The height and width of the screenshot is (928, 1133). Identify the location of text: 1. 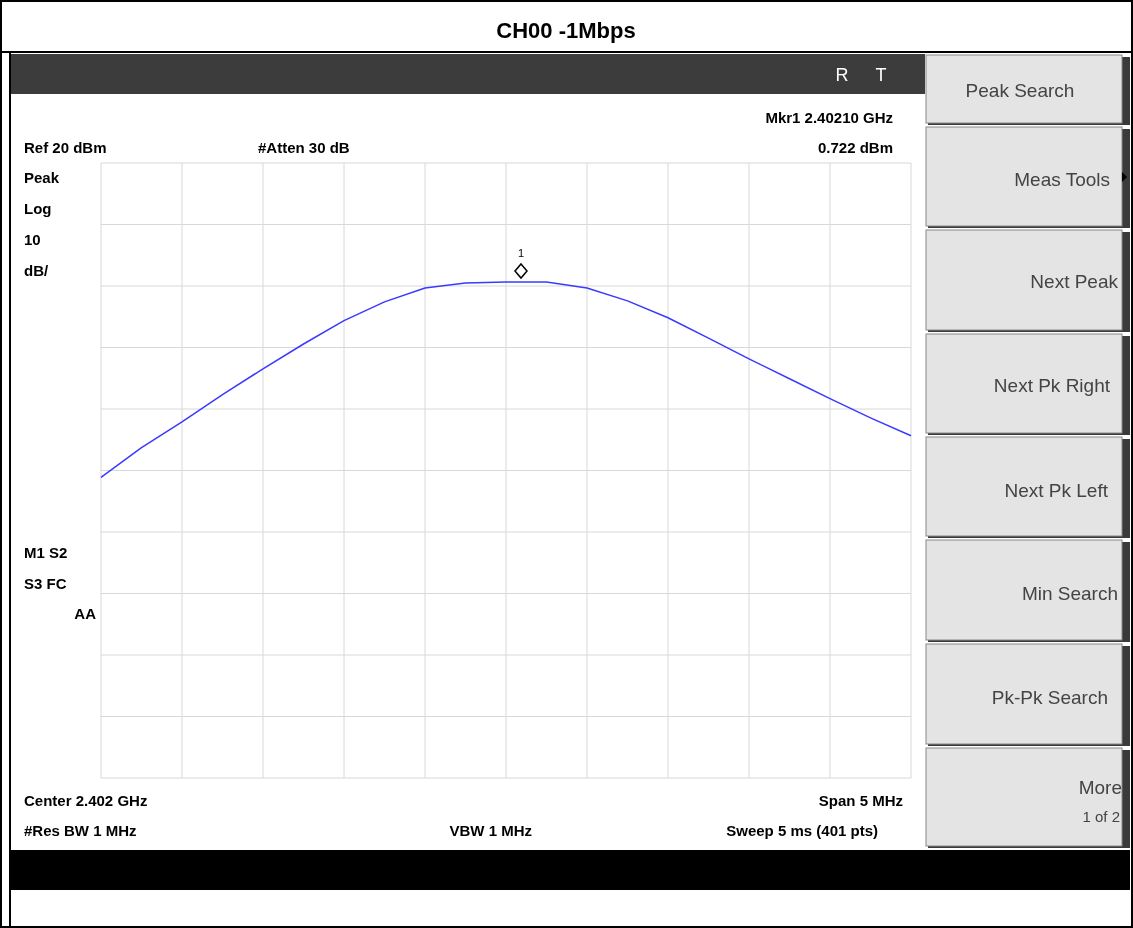
(521, 253).